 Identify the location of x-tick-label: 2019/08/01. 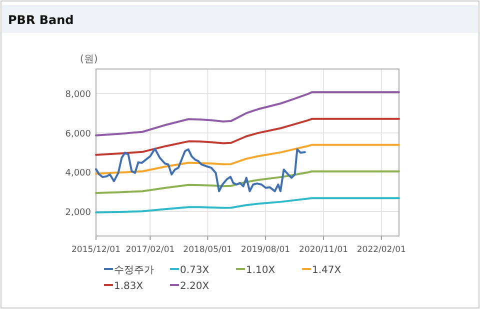
(265, 250).